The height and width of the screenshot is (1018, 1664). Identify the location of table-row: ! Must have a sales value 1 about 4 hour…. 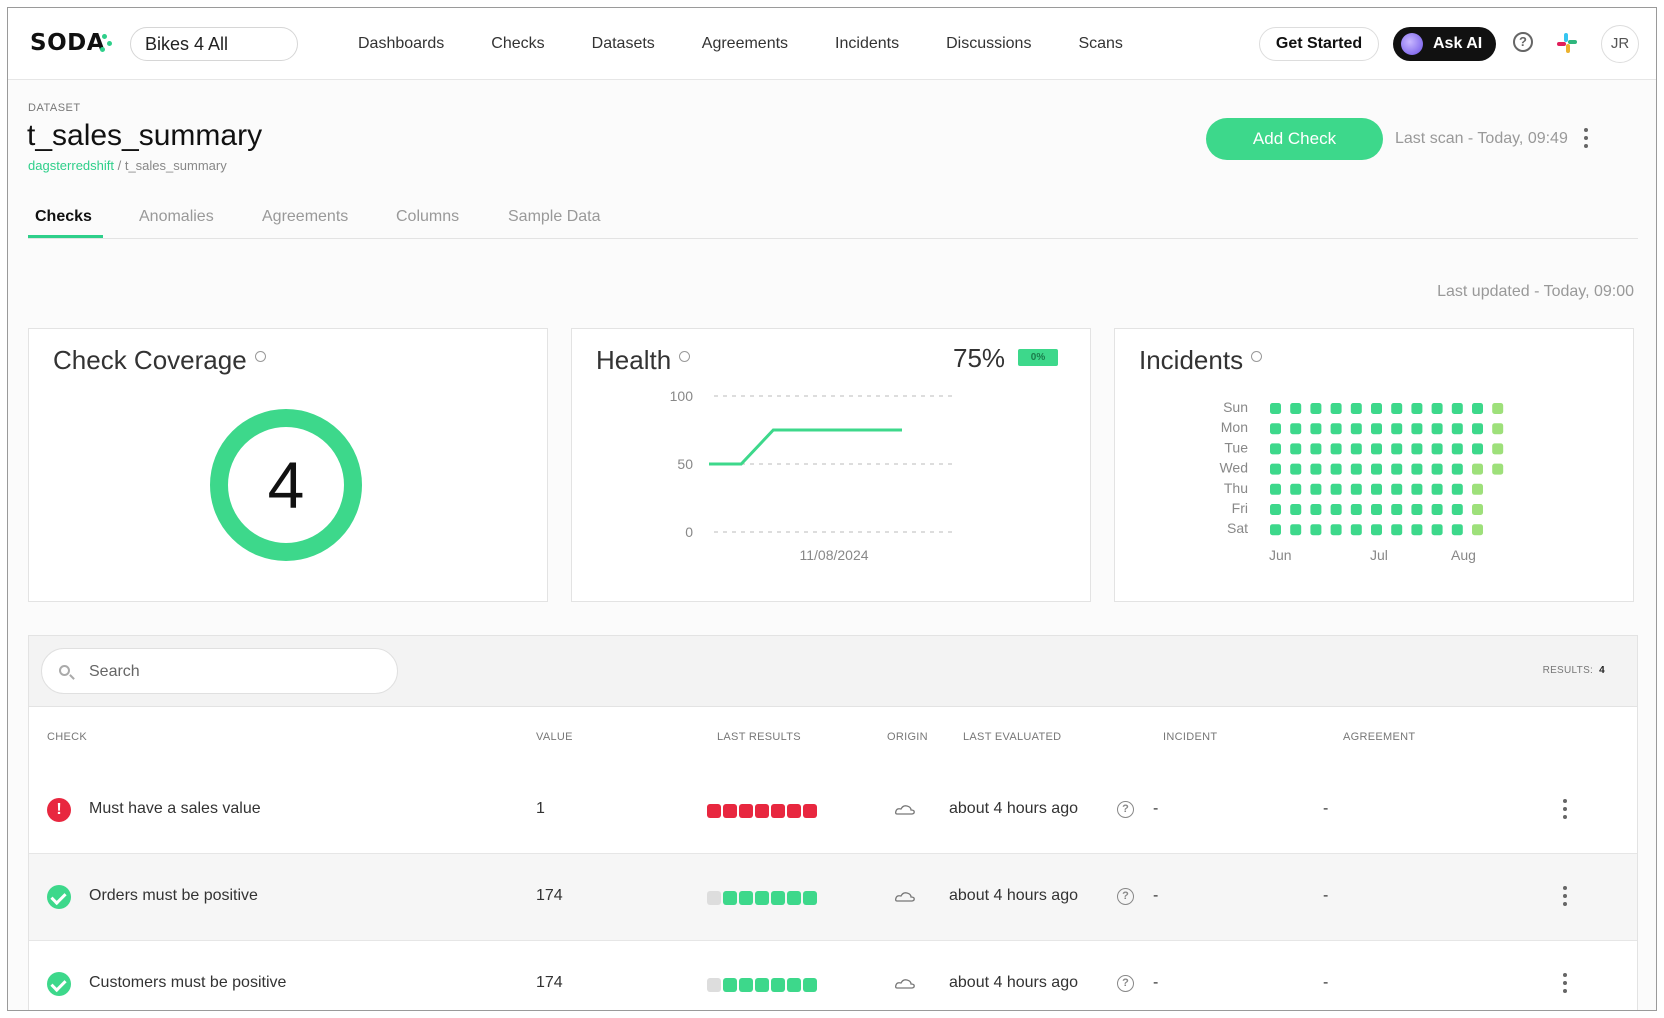
(833, 810).